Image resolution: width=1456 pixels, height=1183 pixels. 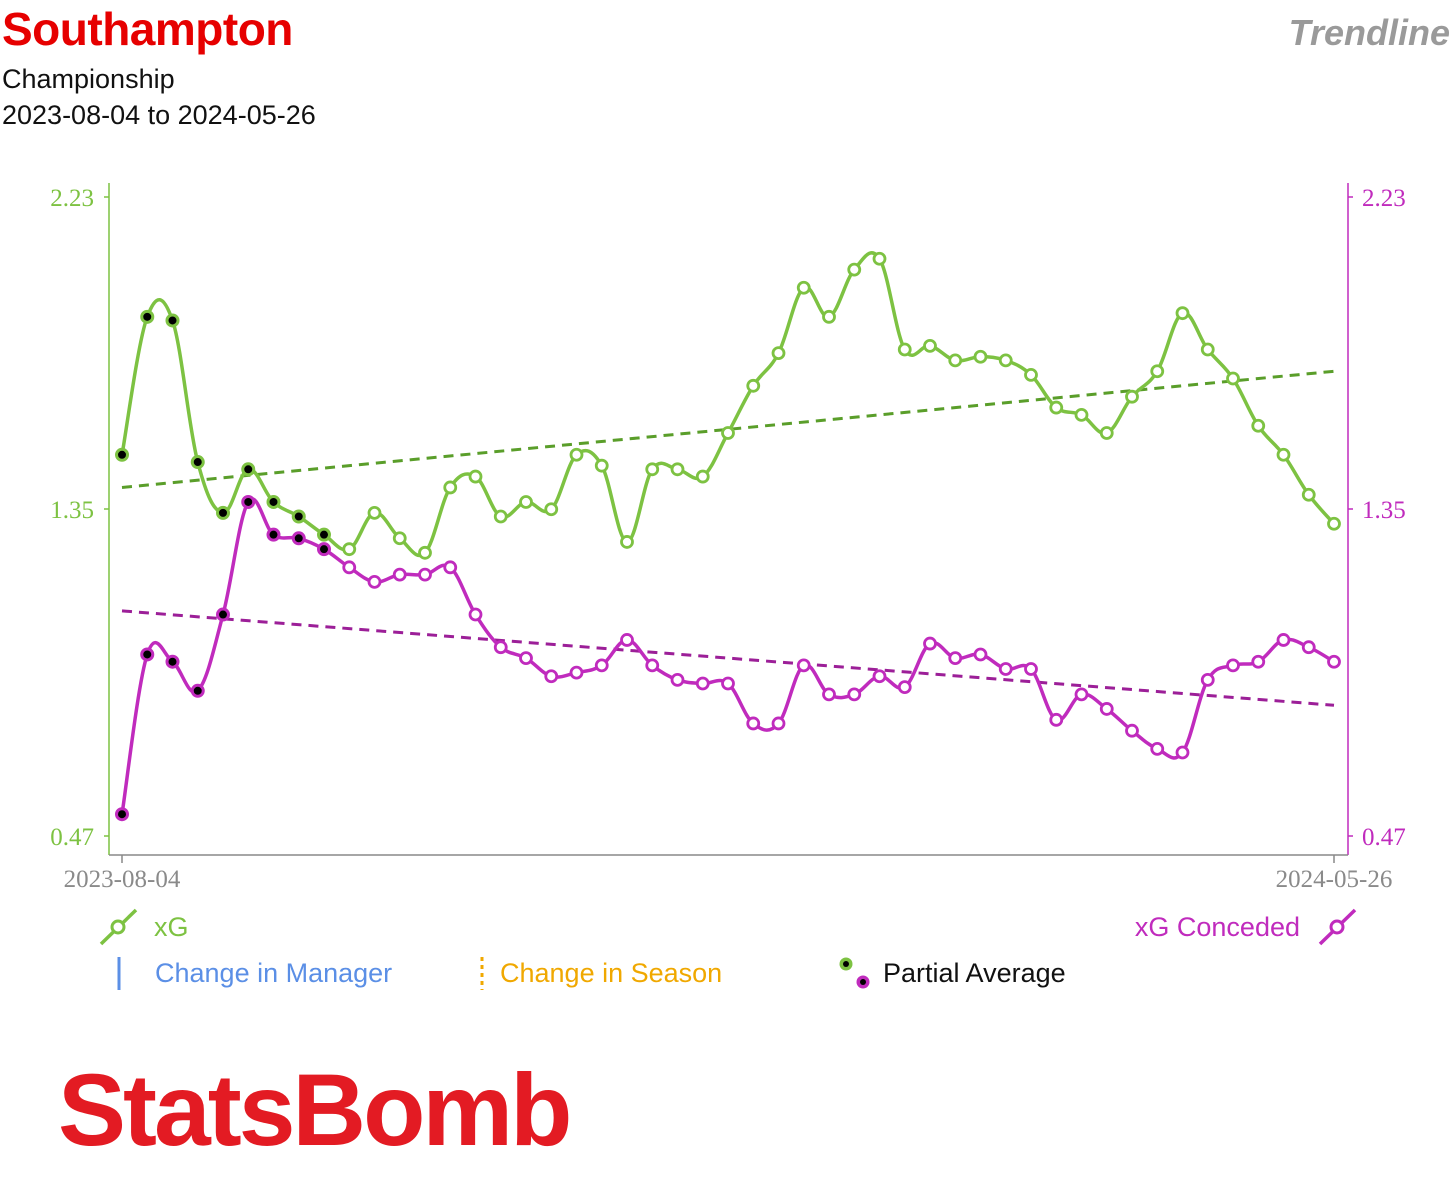 I want to click on legend-season-label: Change in Season, so click(x=611, y=973).